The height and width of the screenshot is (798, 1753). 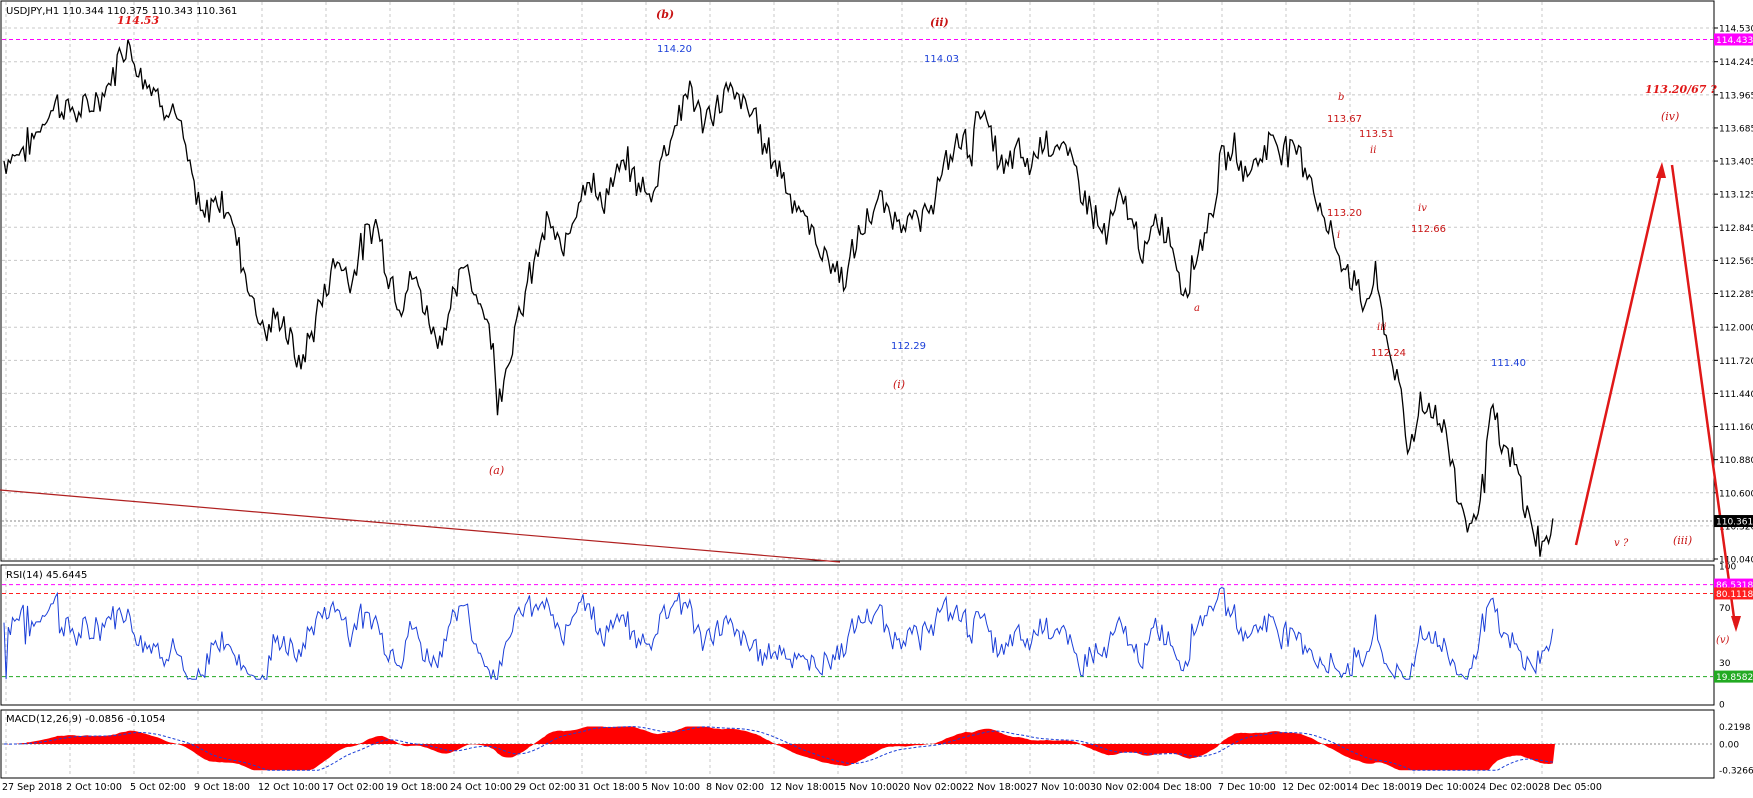 What do you see at coordinates (1736, 163) in the screenshot?
I see `y-tick-label: 113.405` at bounding box center [1736, 163].